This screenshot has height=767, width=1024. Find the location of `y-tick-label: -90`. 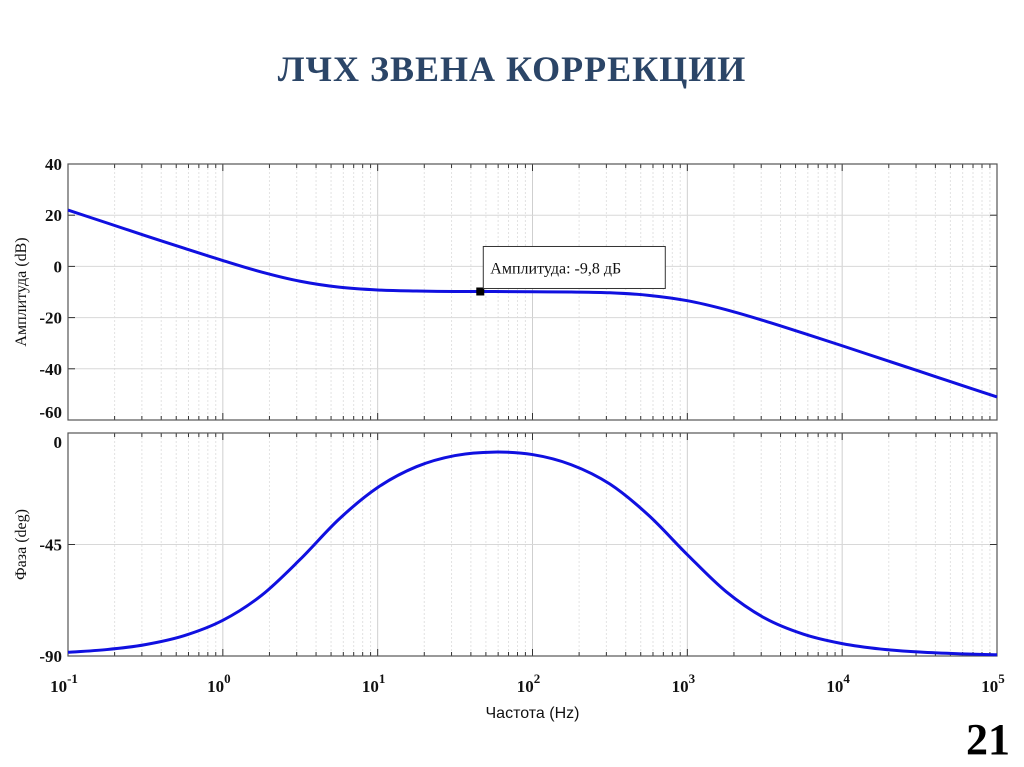

y-tick-label: -90 is located at coordinates (50, 656).